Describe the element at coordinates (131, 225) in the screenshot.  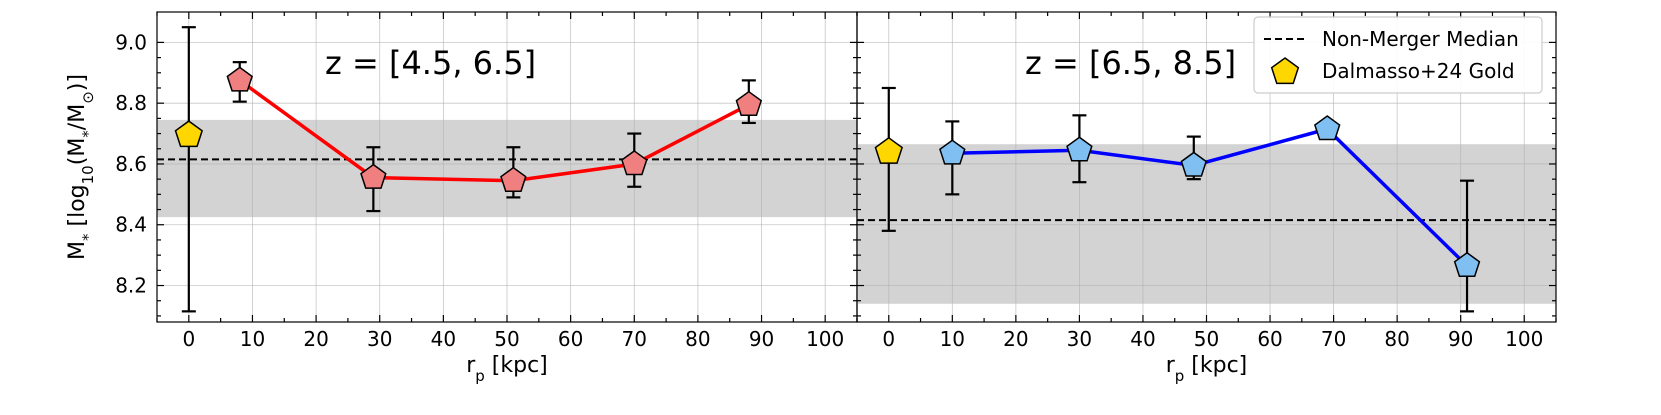
I see `y-tick-label: 8.4` at that location.